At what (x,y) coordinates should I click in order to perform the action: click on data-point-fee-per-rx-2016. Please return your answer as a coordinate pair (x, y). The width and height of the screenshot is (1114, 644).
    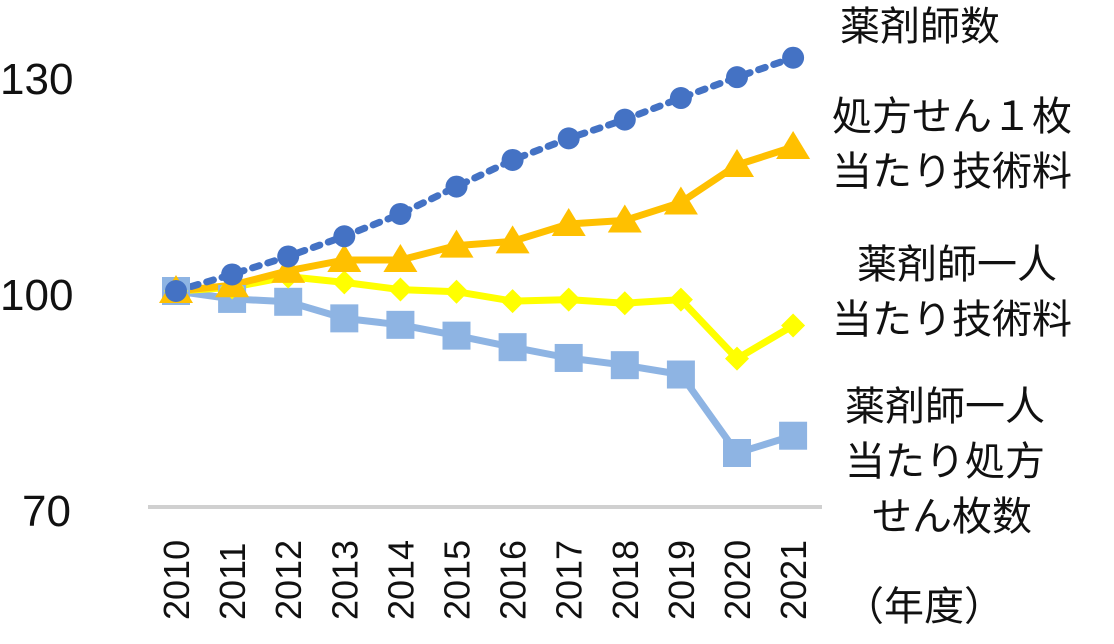
    Looking at the image, I should click on (512, 239).